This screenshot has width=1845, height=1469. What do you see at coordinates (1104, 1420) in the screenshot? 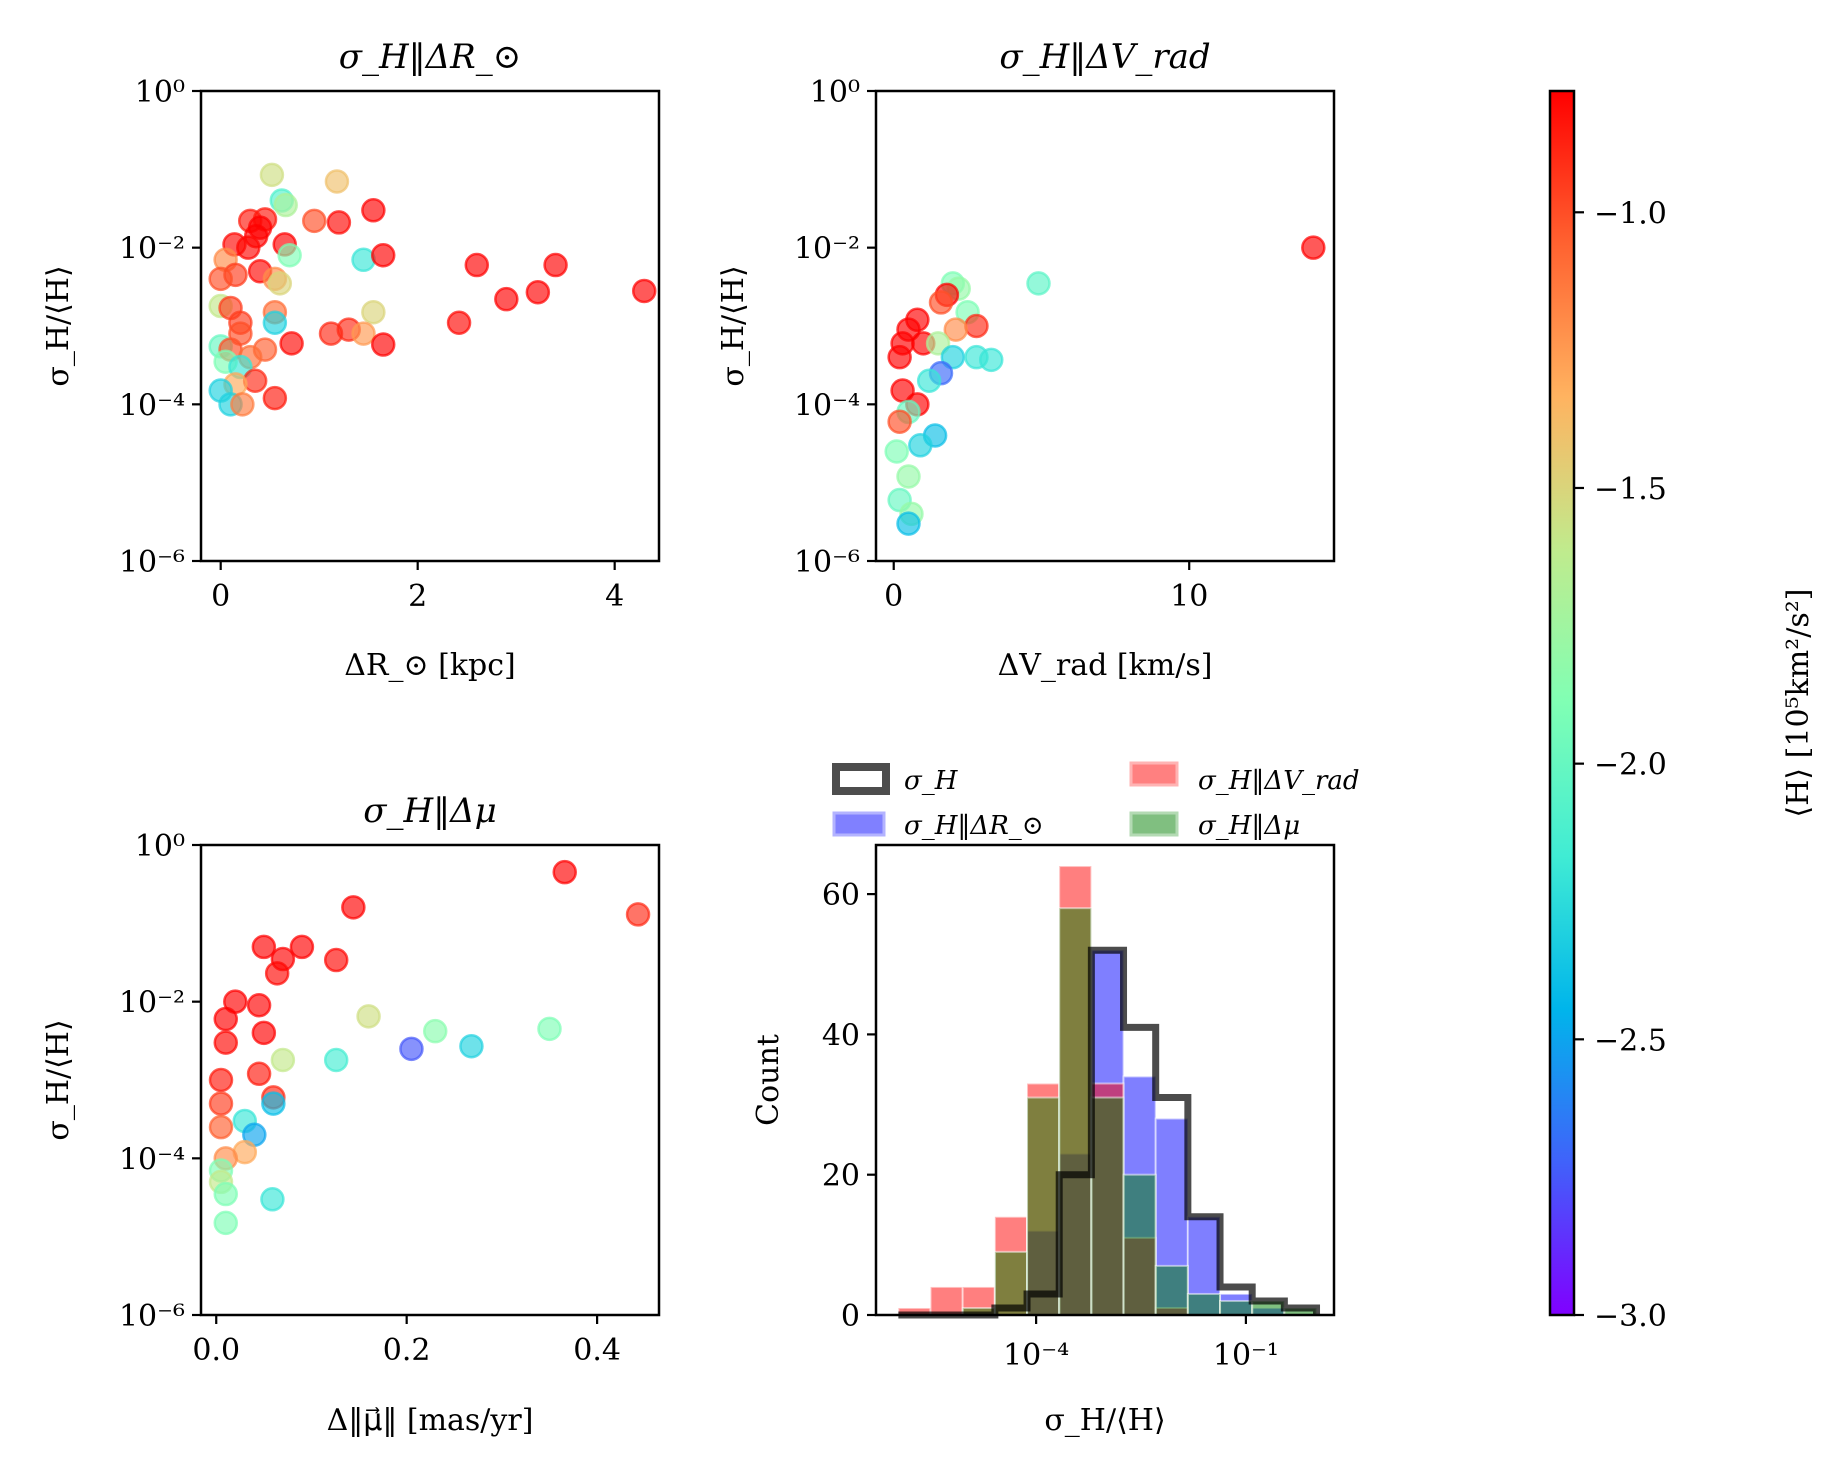
I see `x-axis-label: σ_H/⟨H⟩` at bounding box center [1104, 1420].